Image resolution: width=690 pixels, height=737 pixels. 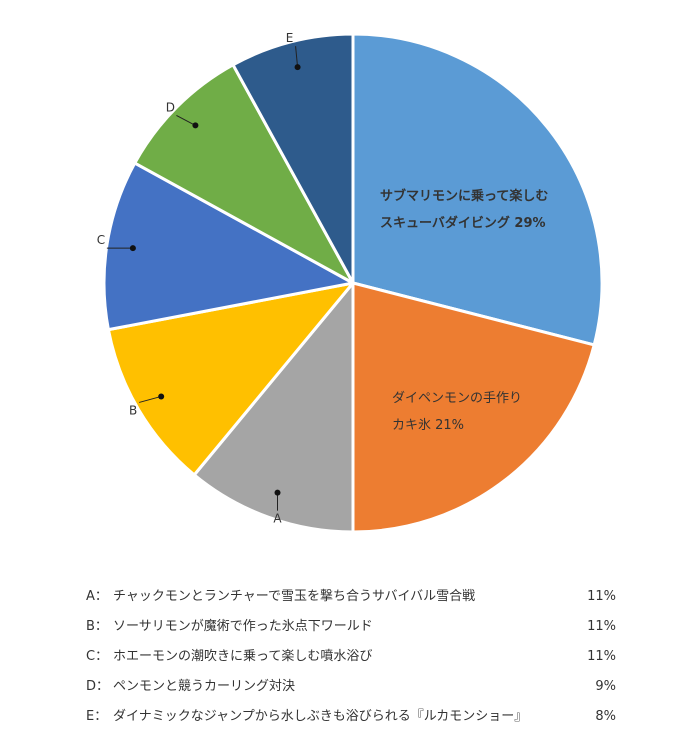 What do you see at coordinates (293, 158) in the screenshot?
I see `pie-slice-e` at bounding box center [293, 158].